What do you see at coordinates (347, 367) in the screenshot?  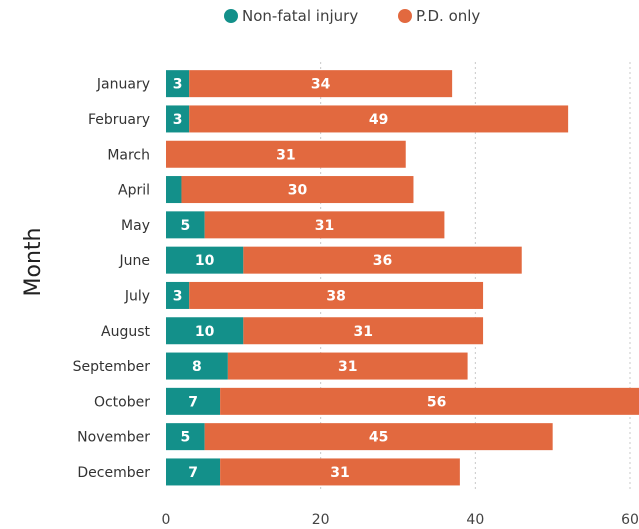 I see `data-label-p-d-only-september: 31` at bounding box center [347, 367].